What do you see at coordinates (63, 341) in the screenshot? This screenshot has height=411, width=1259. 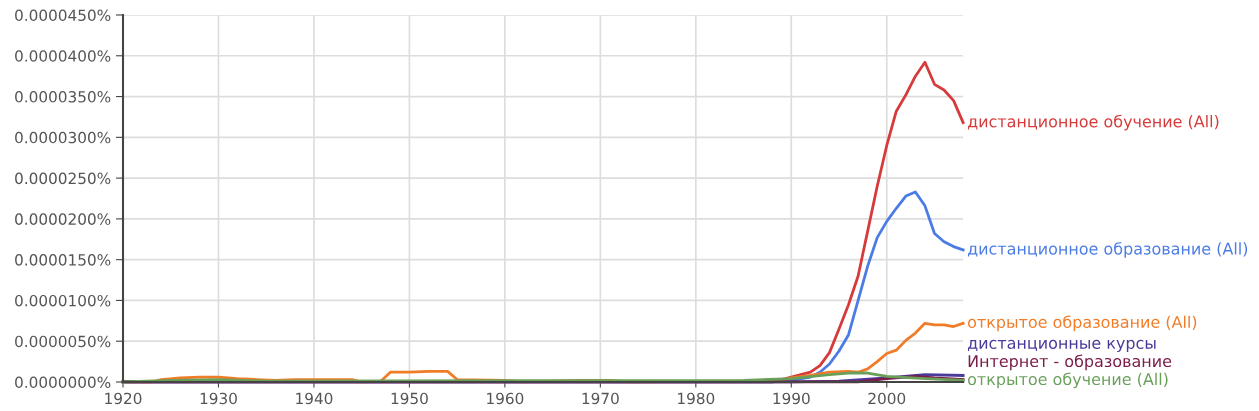 I see `y-tick-label: 0.0000050%` at bounding box center [63, 341].